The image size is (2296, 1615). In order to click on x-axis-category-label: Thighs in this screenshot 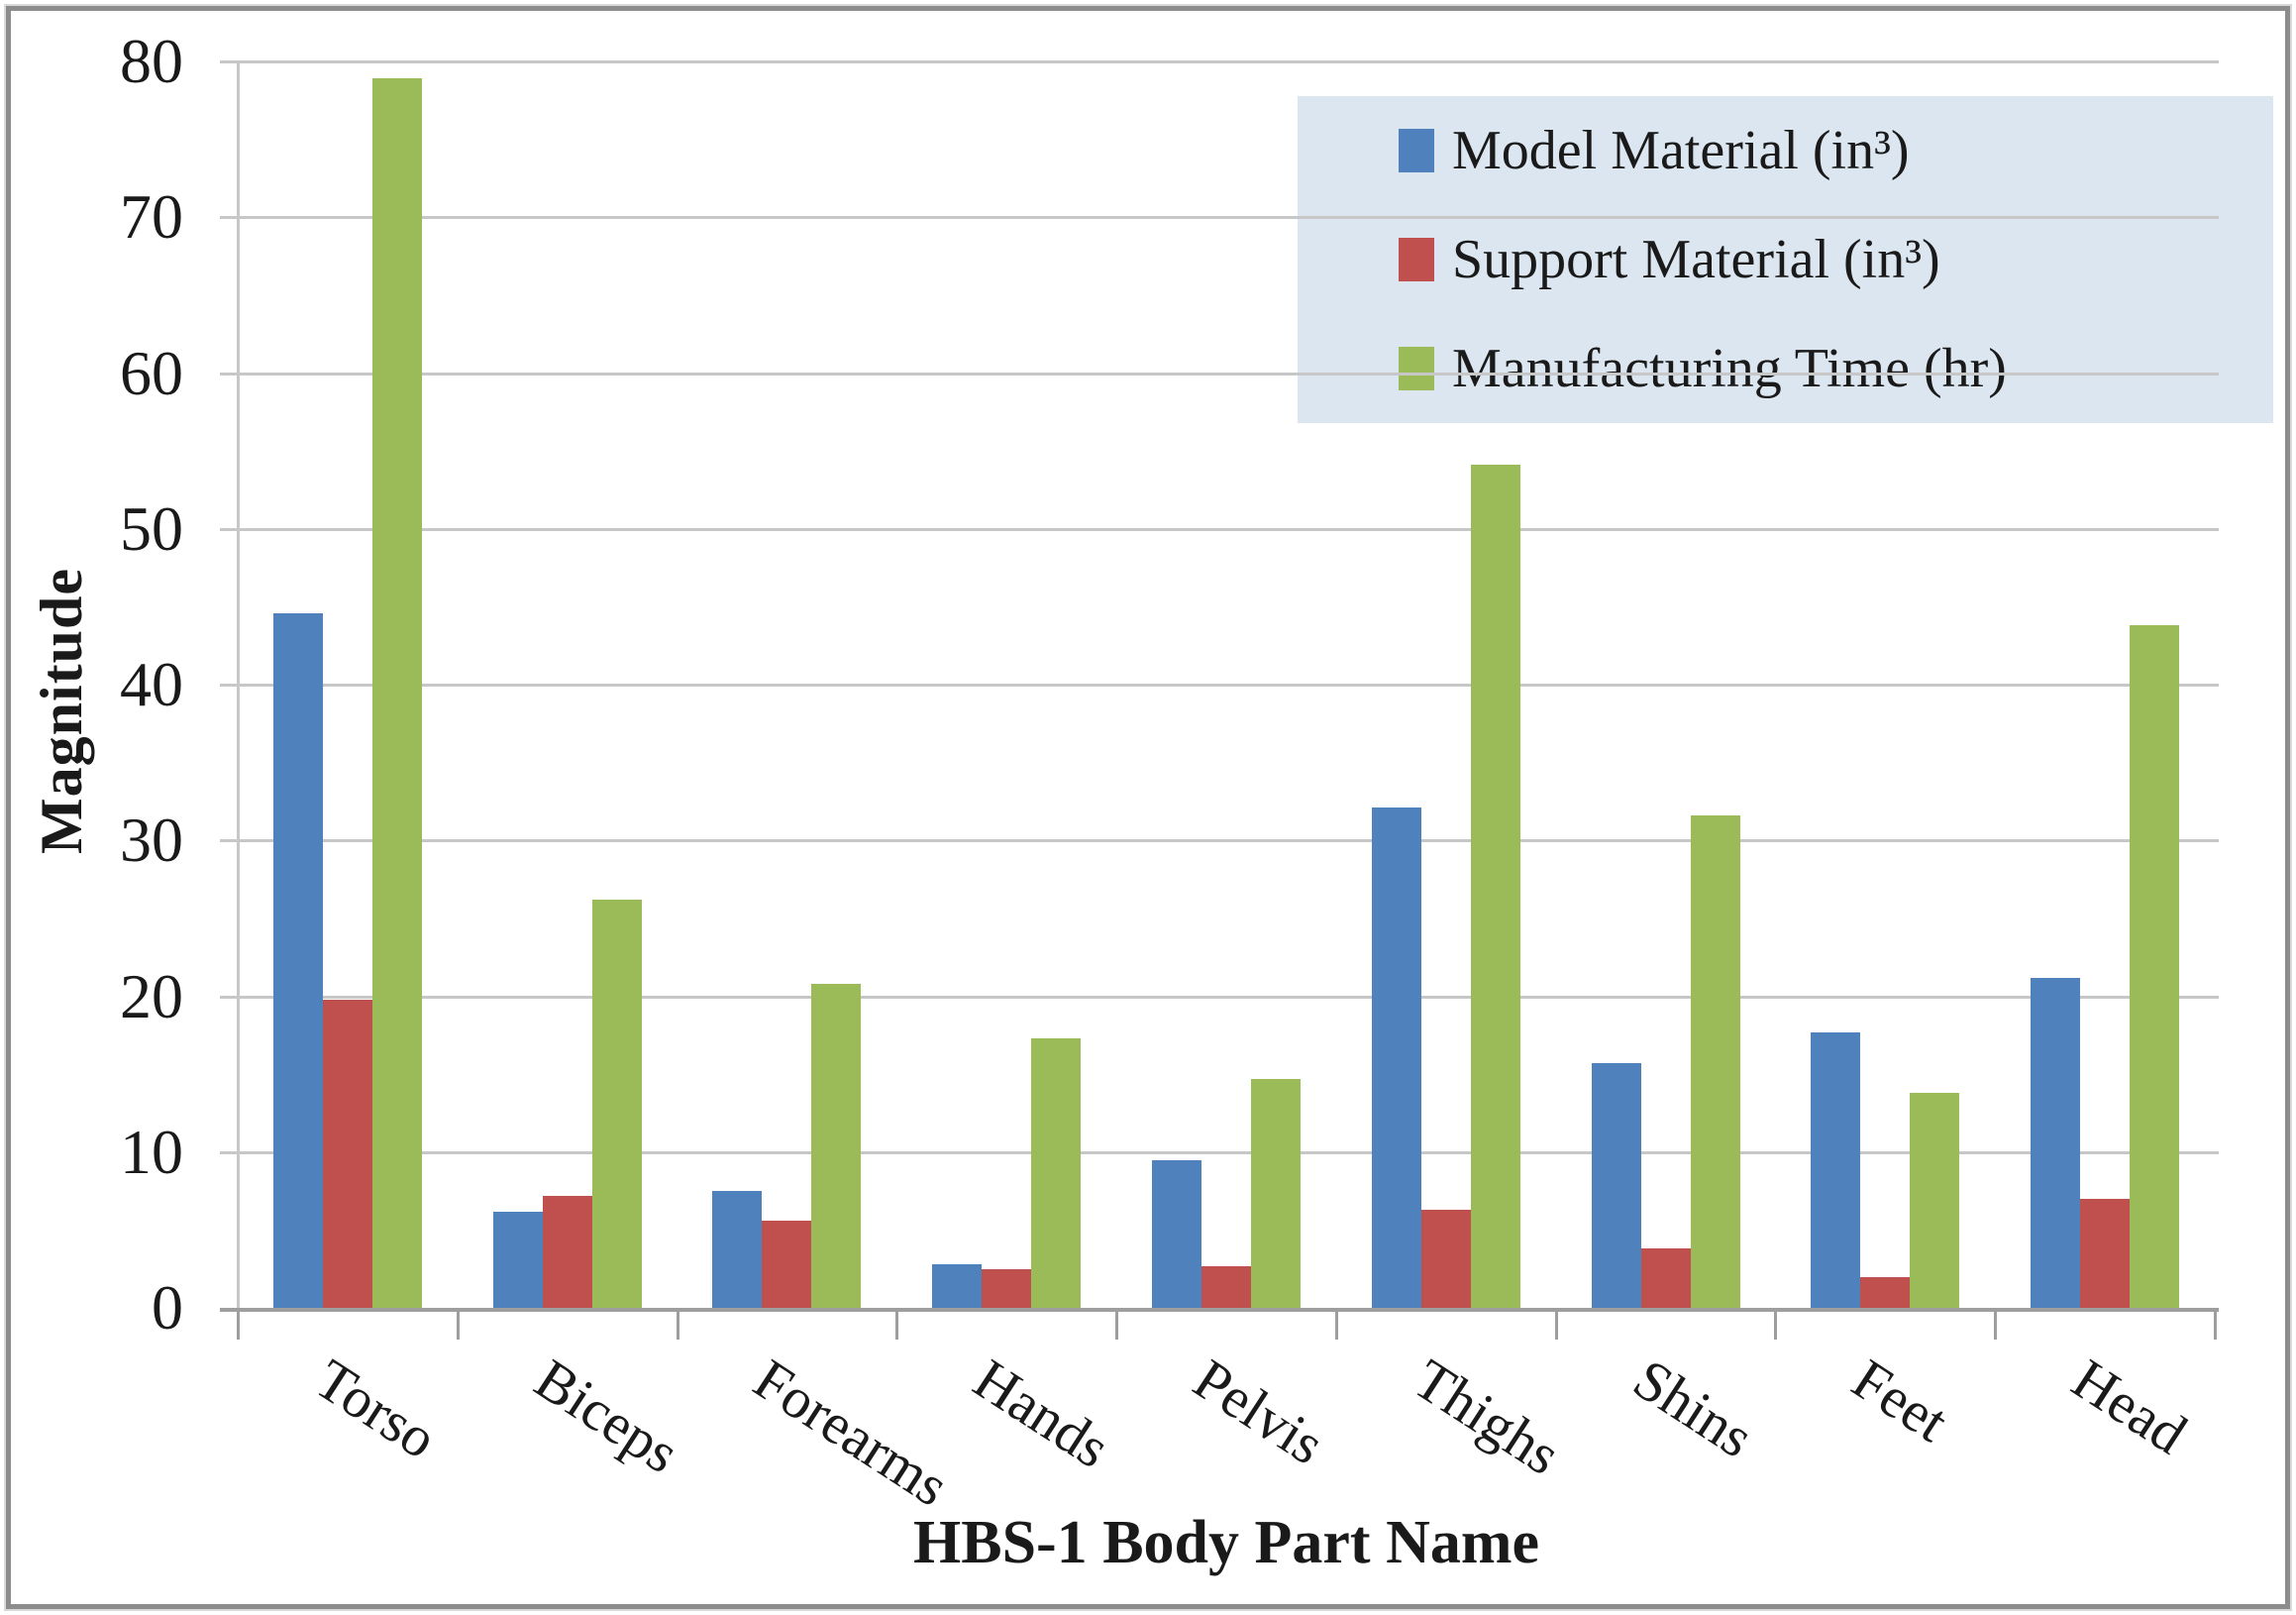, I will do `click(1487, 1417)`.